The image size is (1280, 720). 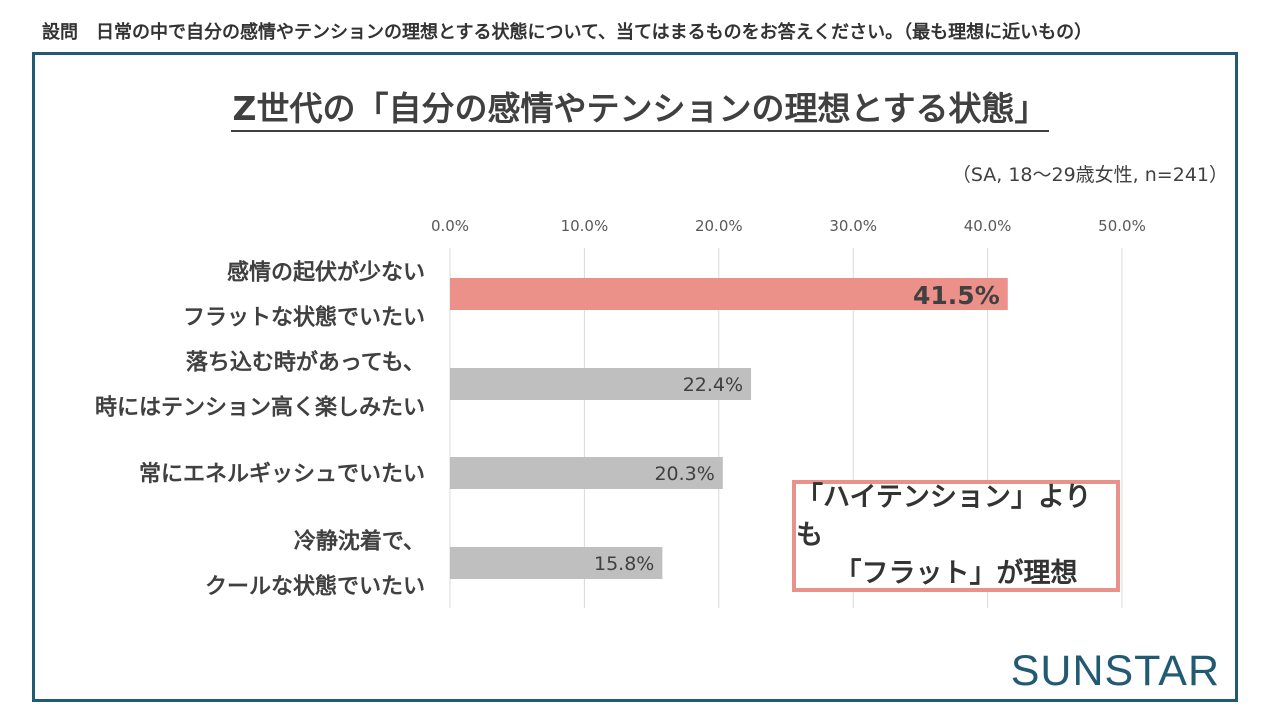 What do you see at coordinates (359, 542) in the screenshot?
I see `category-label: 冷静沈着で、` at bounding box center [359, 542].